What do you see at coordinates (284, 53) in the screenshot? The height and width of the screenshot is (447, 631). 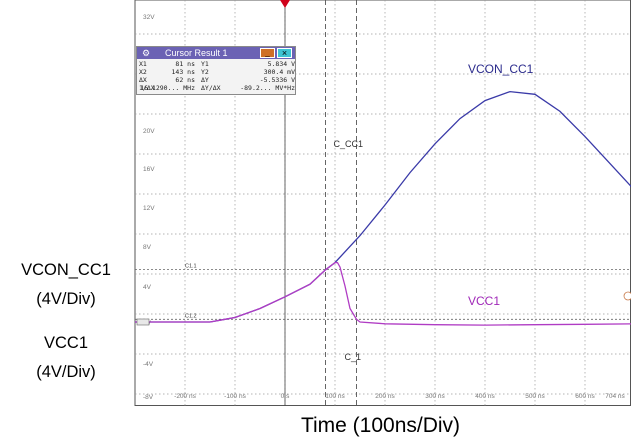 I see `close-icon: ×` at bounding box center [284, 53].